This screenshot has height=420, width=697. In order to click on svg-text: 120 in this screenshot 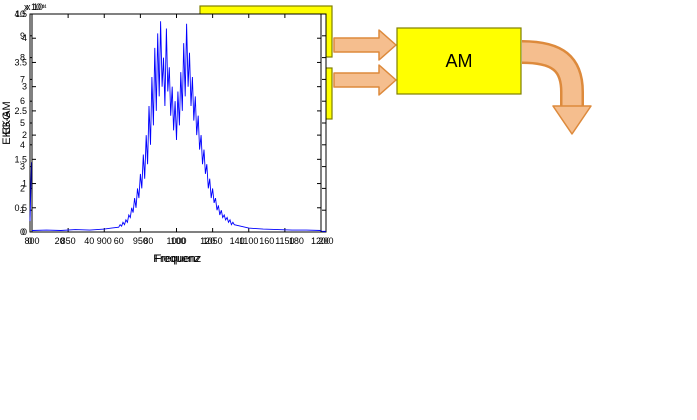, I will do `click(207, 241)`.